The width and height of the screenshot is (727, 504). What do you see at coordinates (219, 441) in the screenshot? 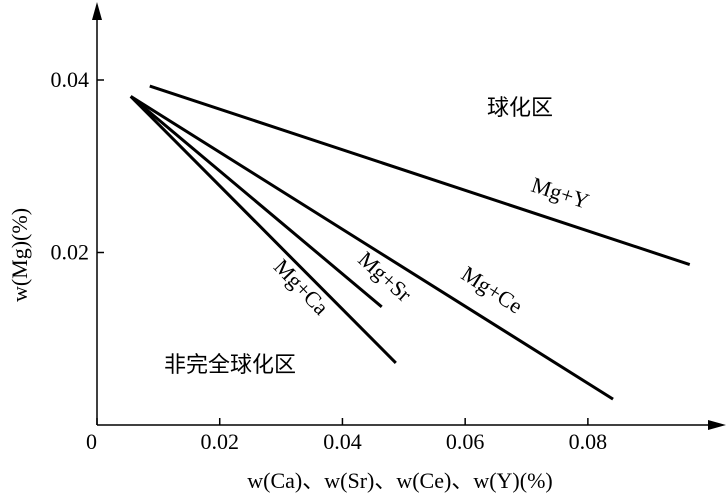
I see `x-tick-label: 0.02` at bounding box center [219, 441].